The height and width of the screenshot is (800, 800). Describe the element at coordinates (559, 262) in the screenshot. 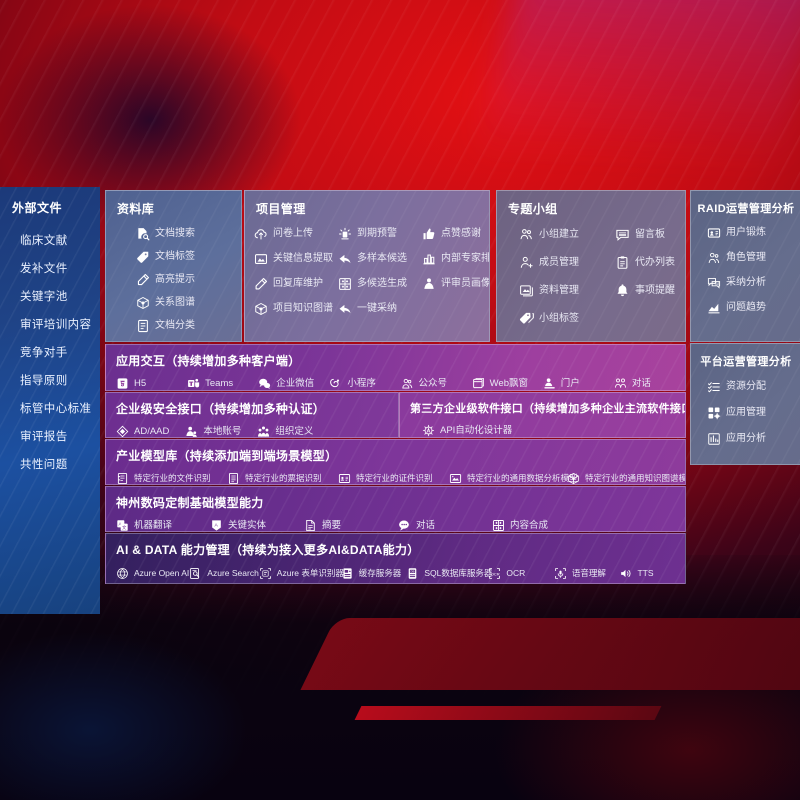

I see `item-label: 成员管理` at that location.